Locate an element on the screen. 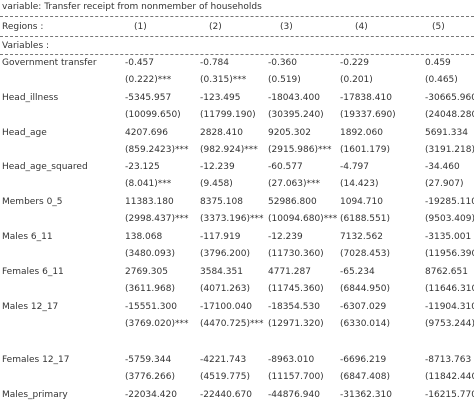 Image resolution: width=474 pixels, height=402 pixels. standard-error: (4470.725)*** is located at coordinates (232, 323).